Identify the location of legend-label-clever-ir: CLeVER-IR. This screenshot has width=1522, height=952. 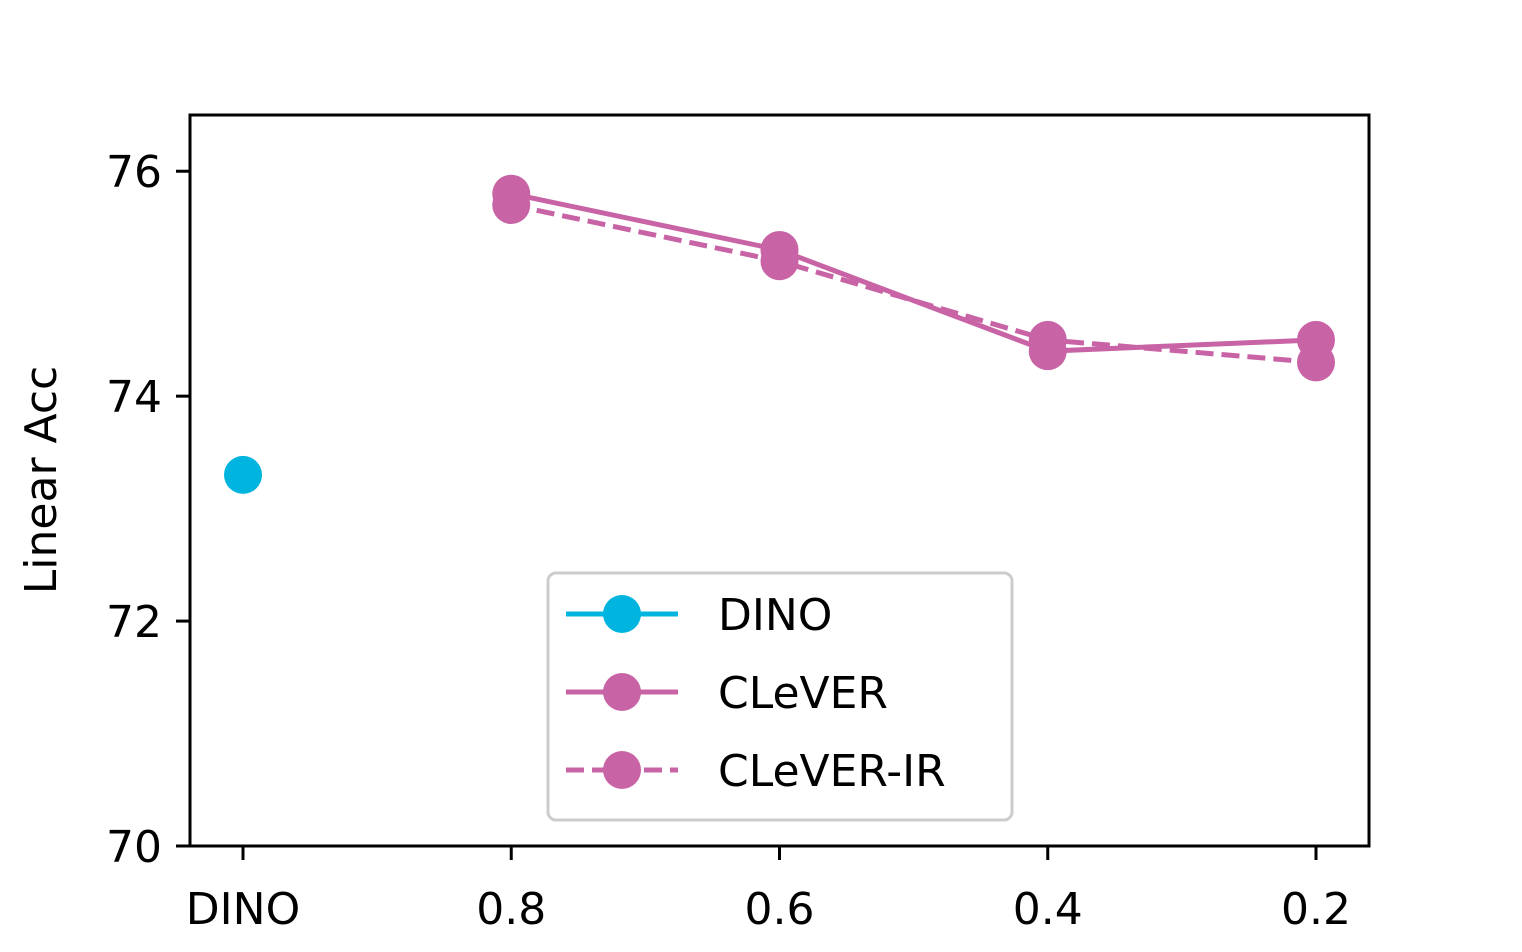
(832, 771).